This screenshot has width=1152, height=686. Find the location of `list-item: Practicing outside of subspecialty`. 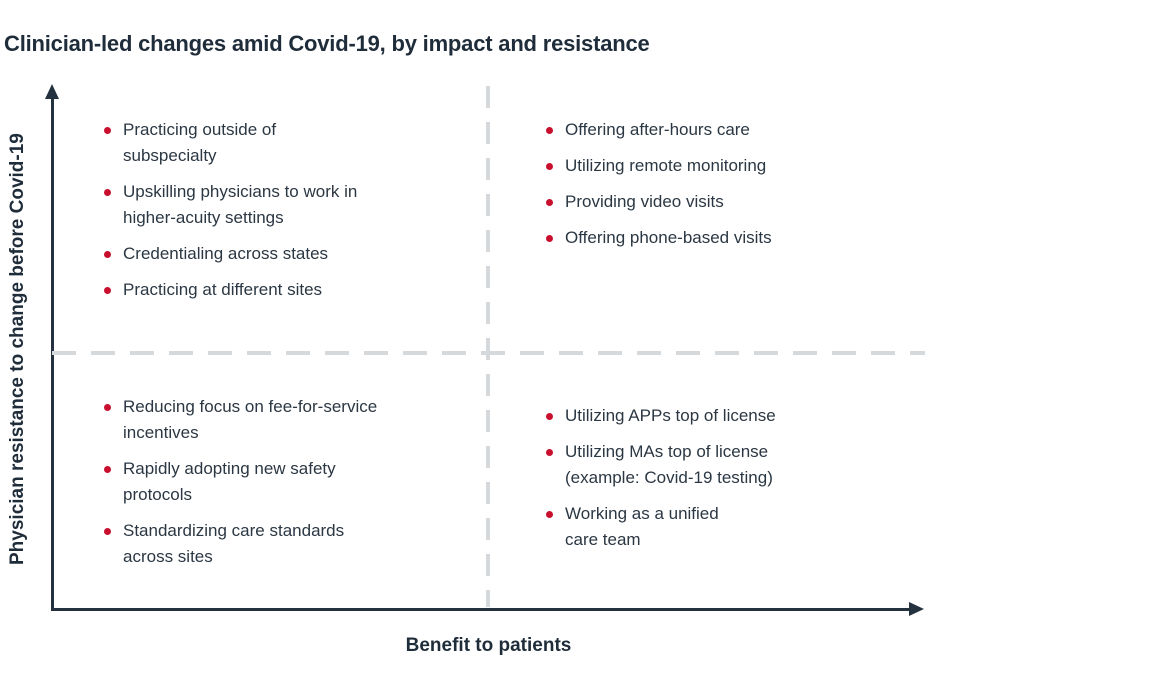

list-item: Practicing outside of subspecialty is located at coordinates (299, 143).